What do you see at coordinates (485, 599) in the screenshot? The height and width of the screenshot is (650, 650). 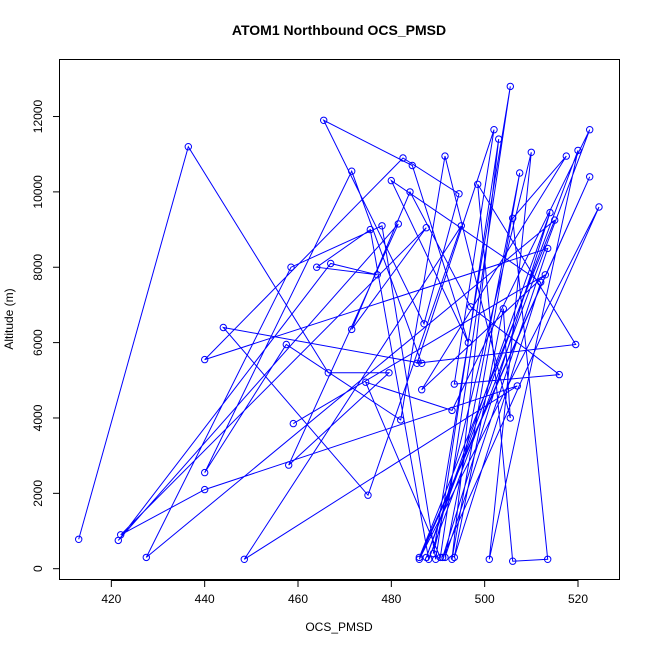 I see `x-tick-label: 500` at bounding box center [485, 599].